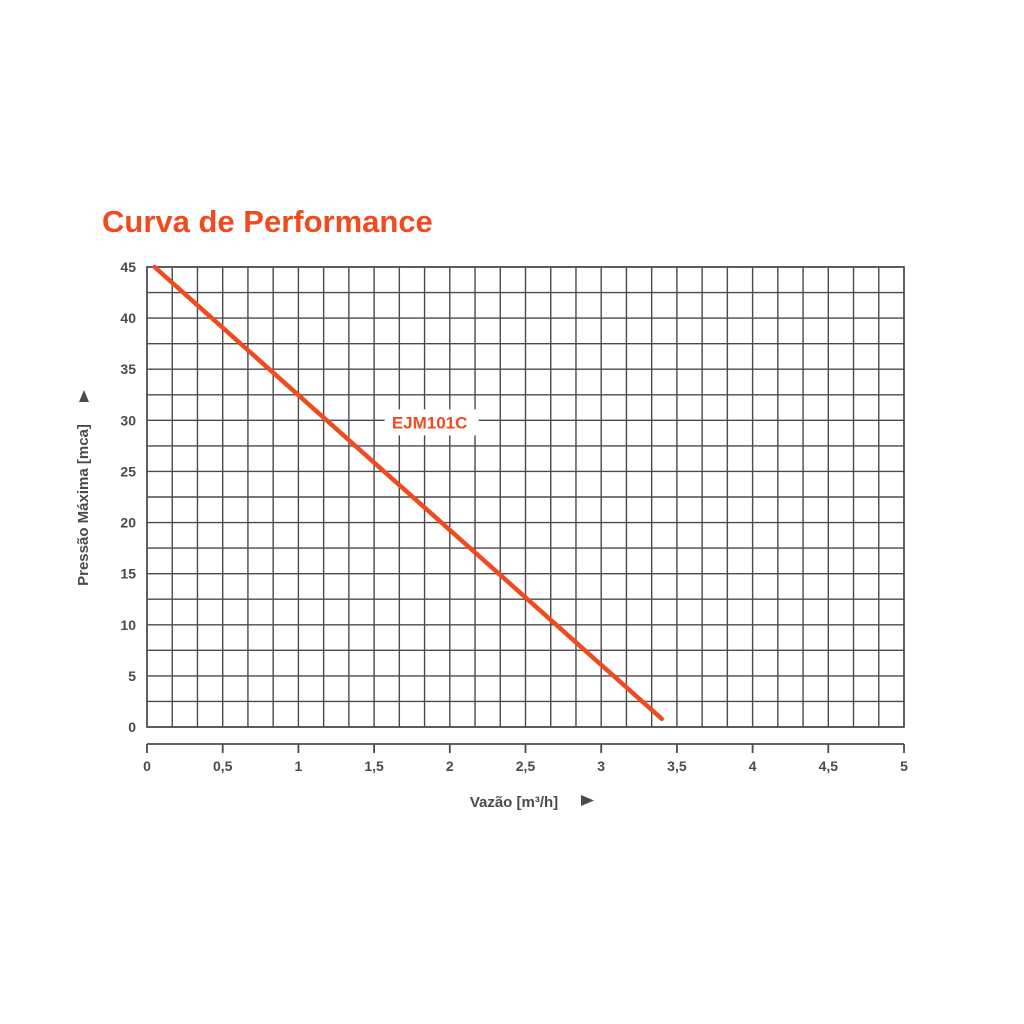 Image resolution: width=1024 pixels, height=1024 pixels. Describe the element at coordinates (84, 396) in the screenshot. I see `y-axis-arrow-icon` at that location.